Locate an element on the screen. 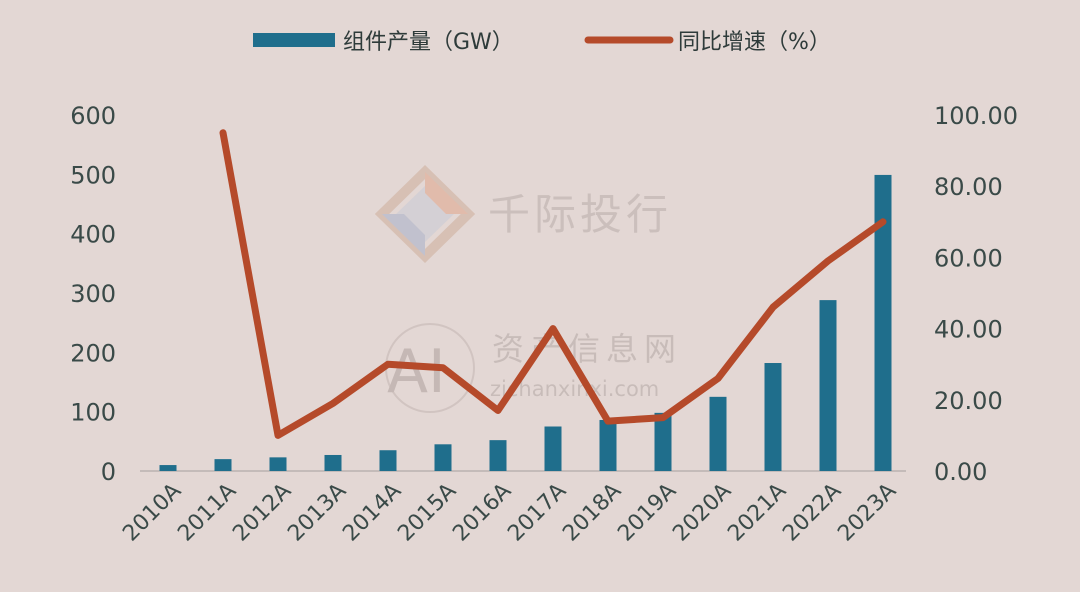  x-tick-label: 2021A is located at coordinates (757, 513).